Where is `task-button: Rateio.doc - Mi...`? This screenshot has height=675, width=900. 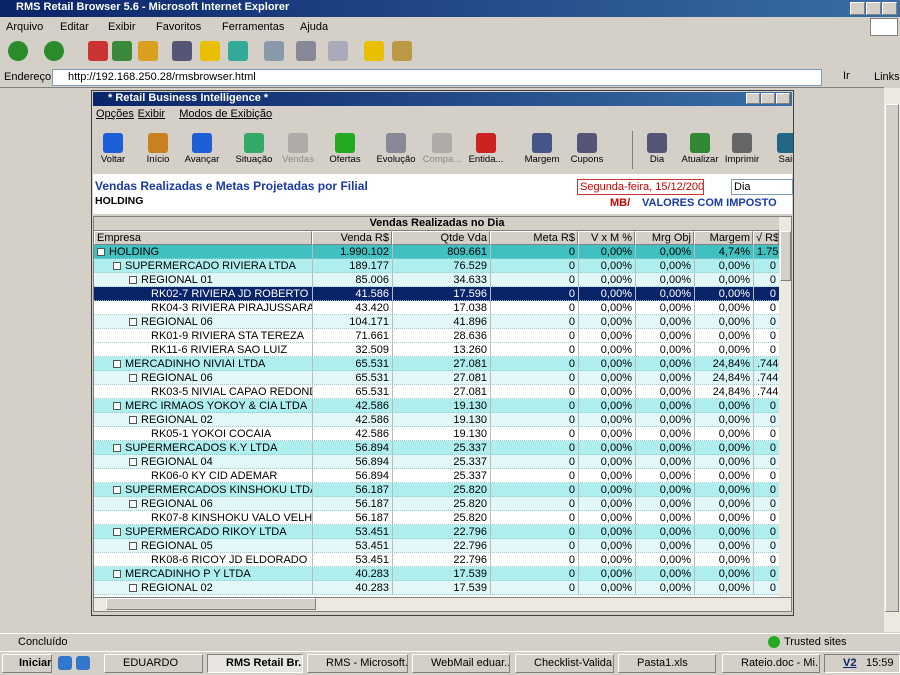 task-button: Rateio.doc - Mi... is located at coordinates (771, 663).